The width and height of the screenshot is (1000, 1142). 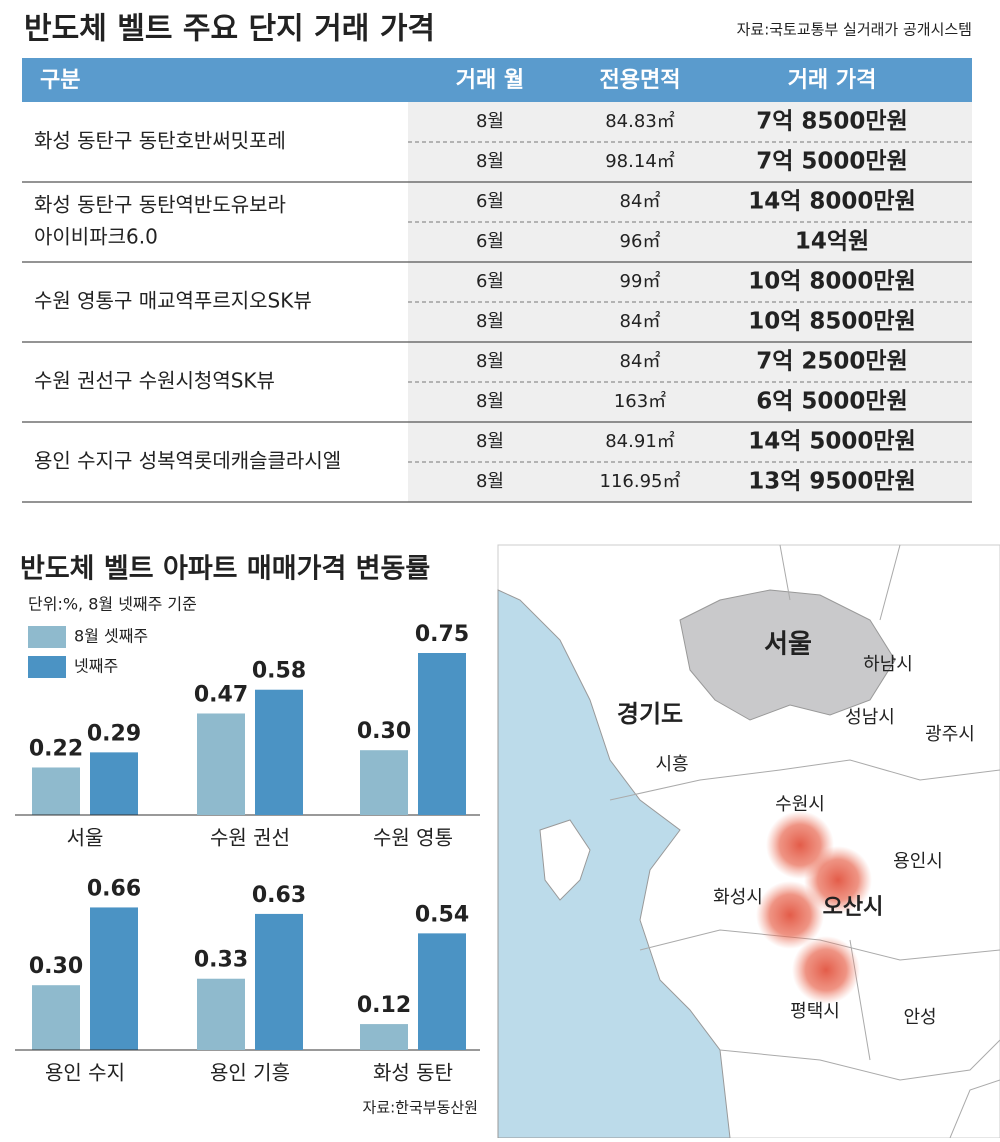 I want to click on area: 84.91㎡, so click(x=640, y=441).